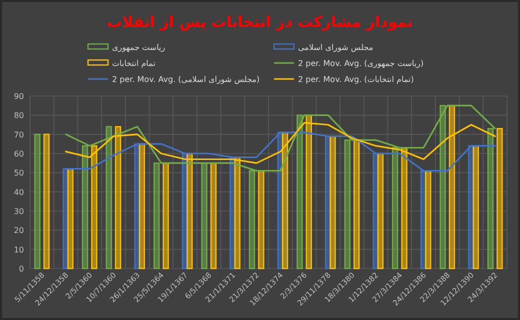 The height and width of the screenshot is (320, 520). I want to click on y-tick-label: 50, so click(19, 173).